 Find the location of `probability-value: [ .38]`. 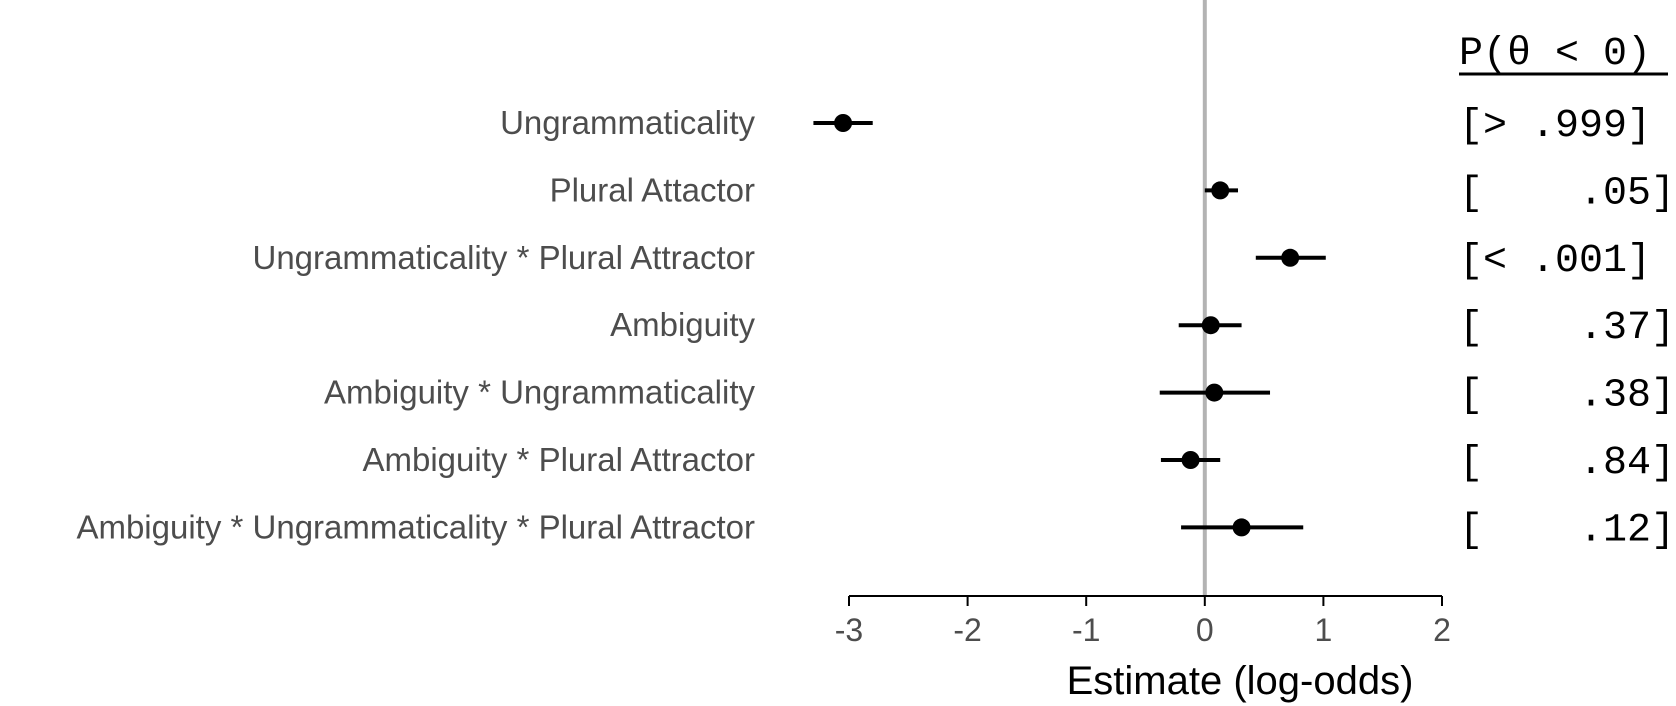

probability-value: [ .38] is located at coordinates (1567, 396).